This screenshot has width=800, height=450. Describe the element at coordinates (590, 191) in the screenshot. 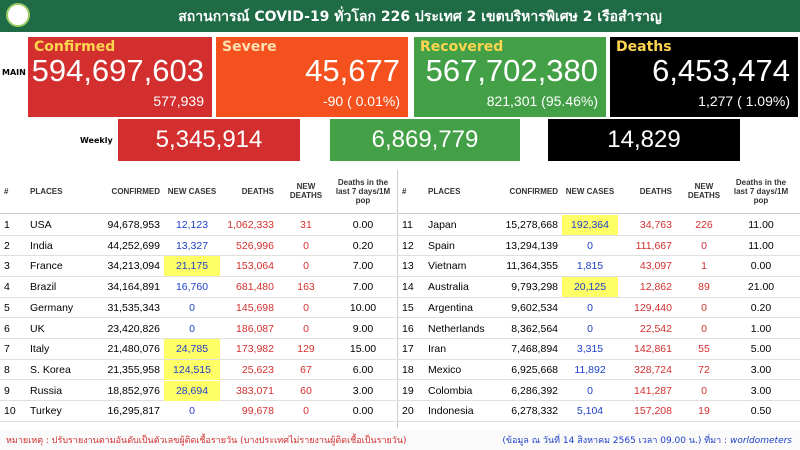

I see `column-header: NEW CASES` at that location.